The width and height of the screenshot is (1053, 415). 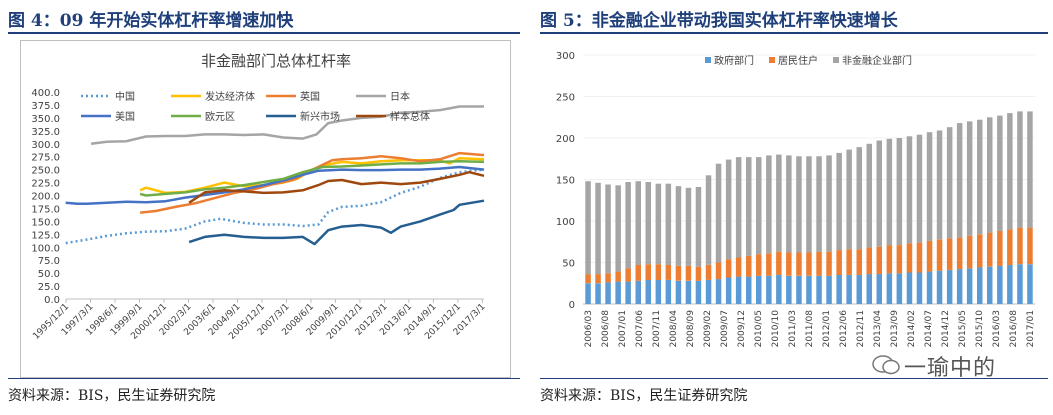 What do you see at coordinates (708, 328) in the screenshot?
I see `x-tick-label: 2009/02` at bounding box center [708, 328].